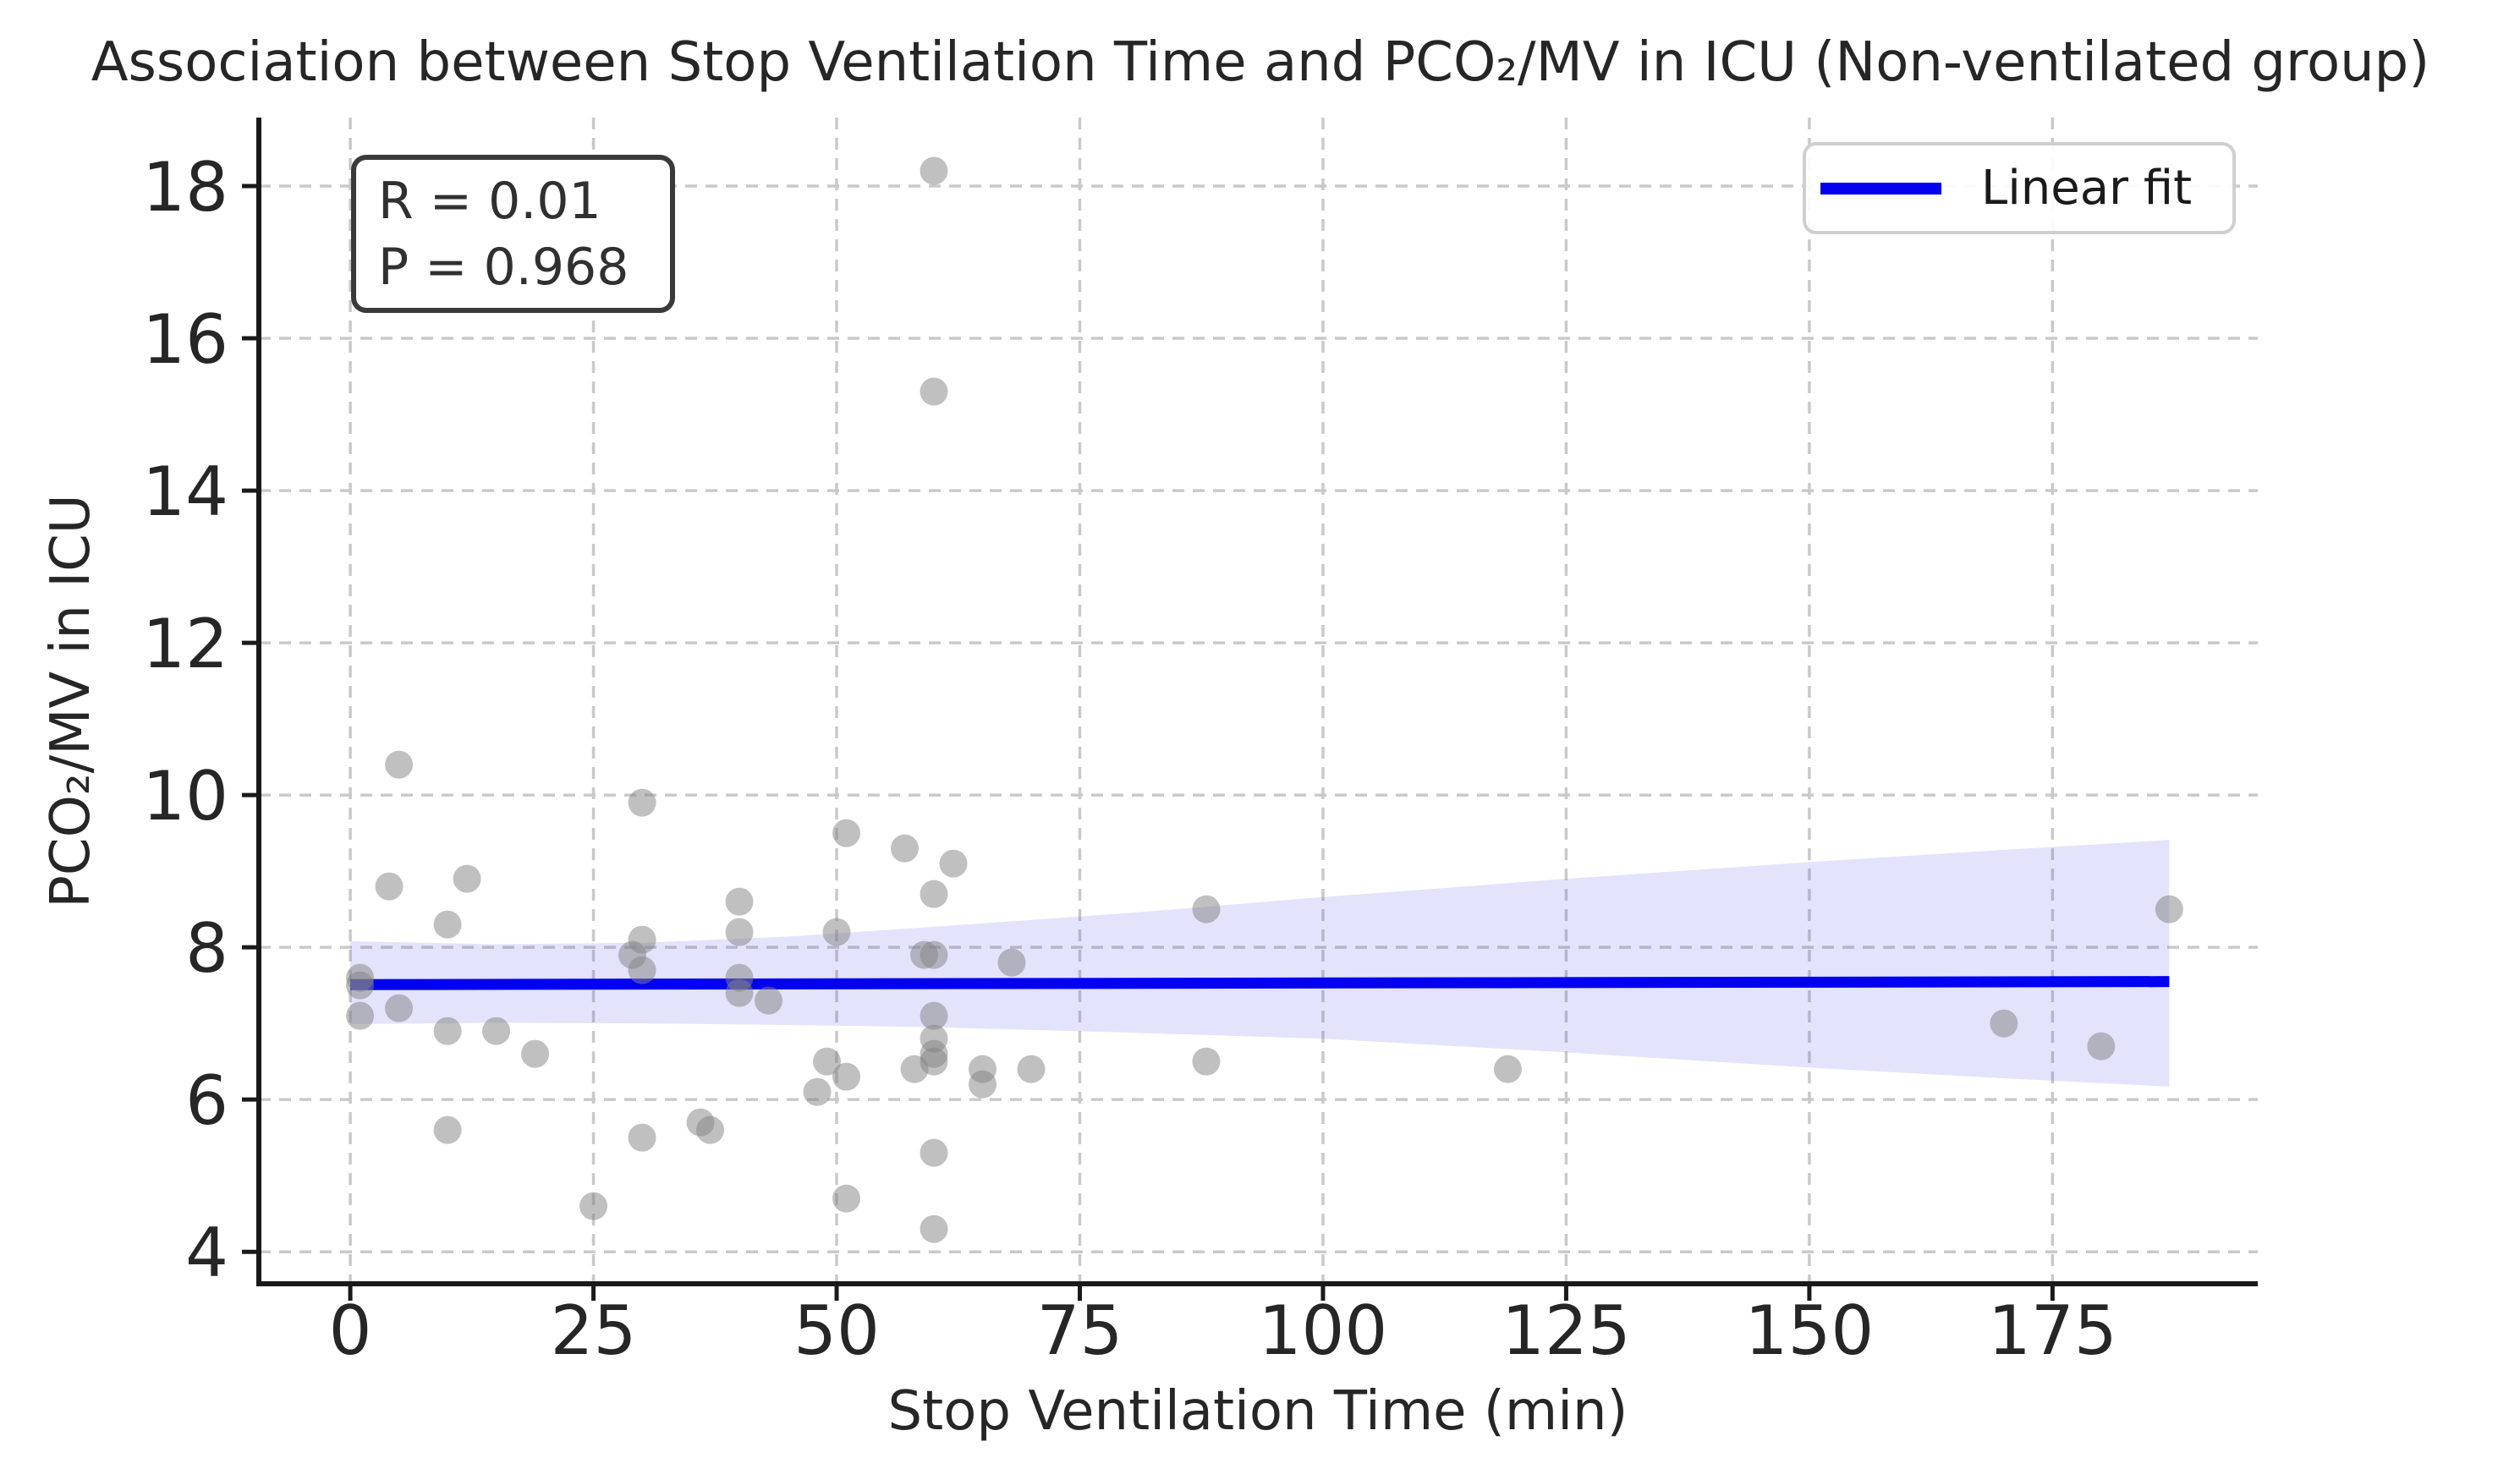  What do you see at coordinates (2087, 188) in the screenshot?
I see `legend-label: Linear fit` at bounding box center [2087, 188].